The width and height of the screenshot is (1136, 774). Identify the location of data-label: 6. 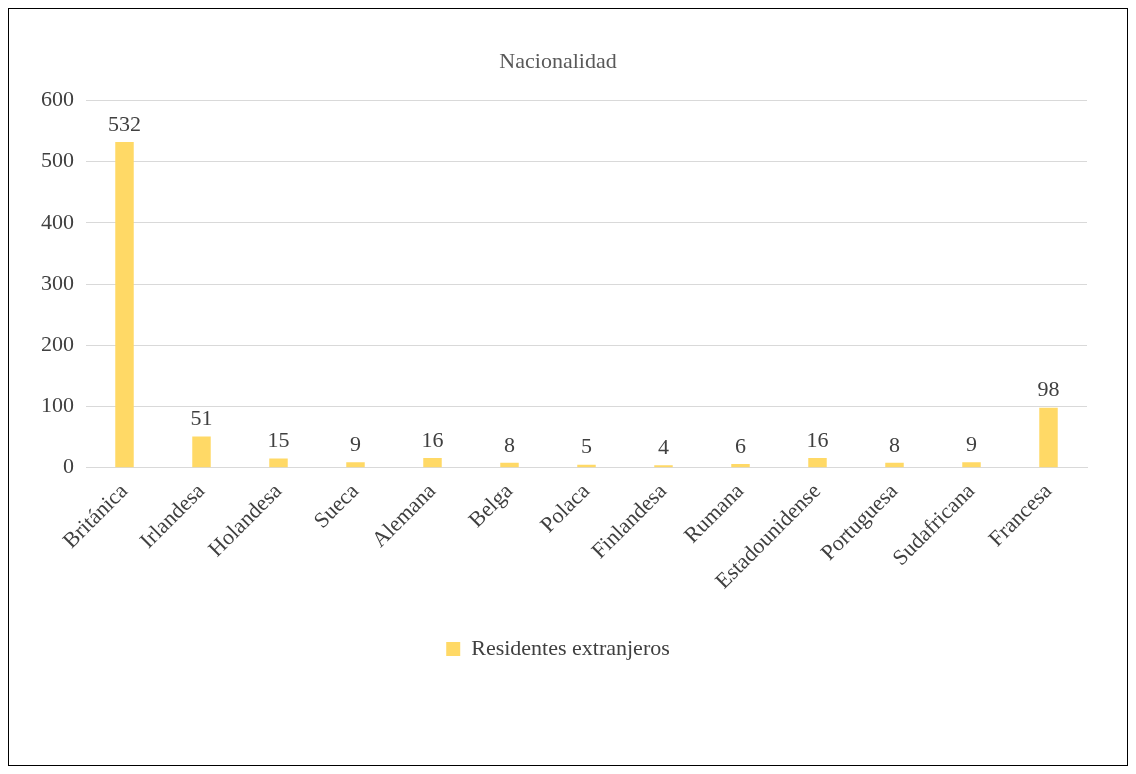
(740, 445).